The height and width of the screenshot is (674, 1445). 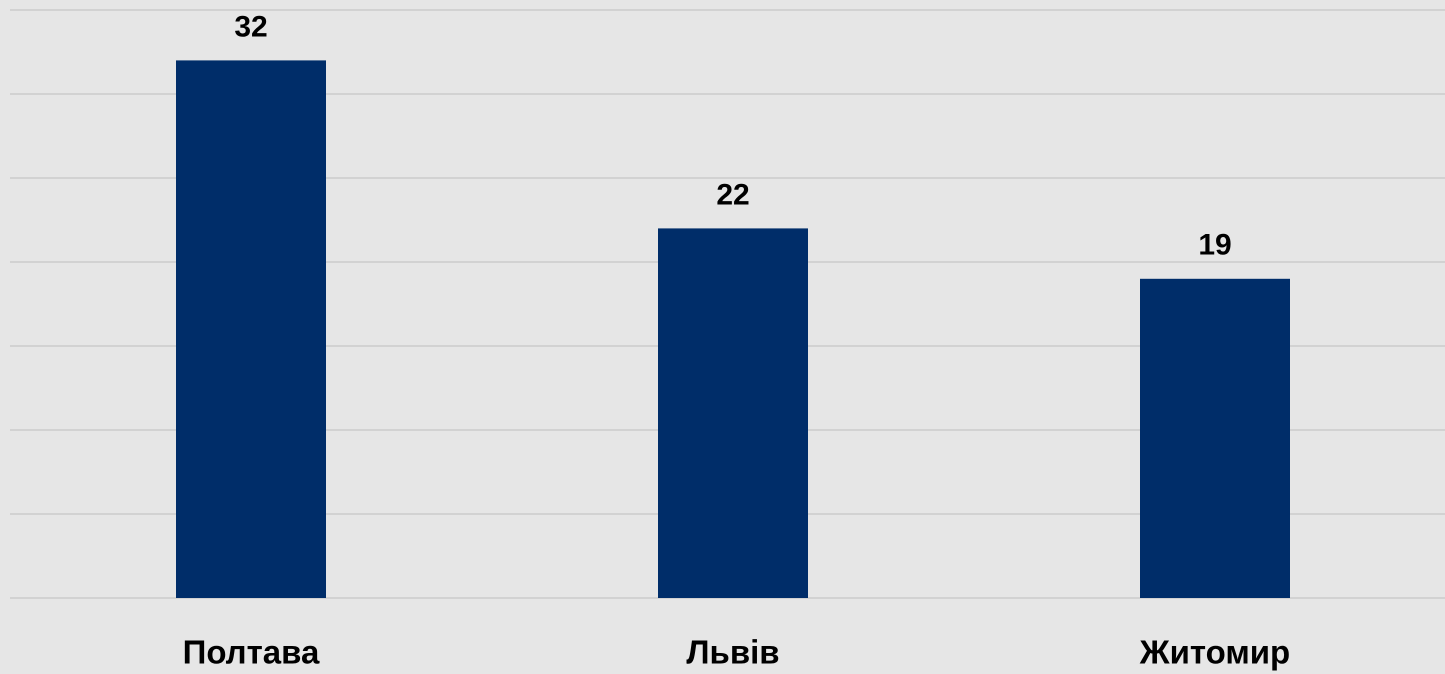 What do you see at coordinates (732, 194) in the screenshot?
I see `value-label: 22` at bounding box center [732, 194].